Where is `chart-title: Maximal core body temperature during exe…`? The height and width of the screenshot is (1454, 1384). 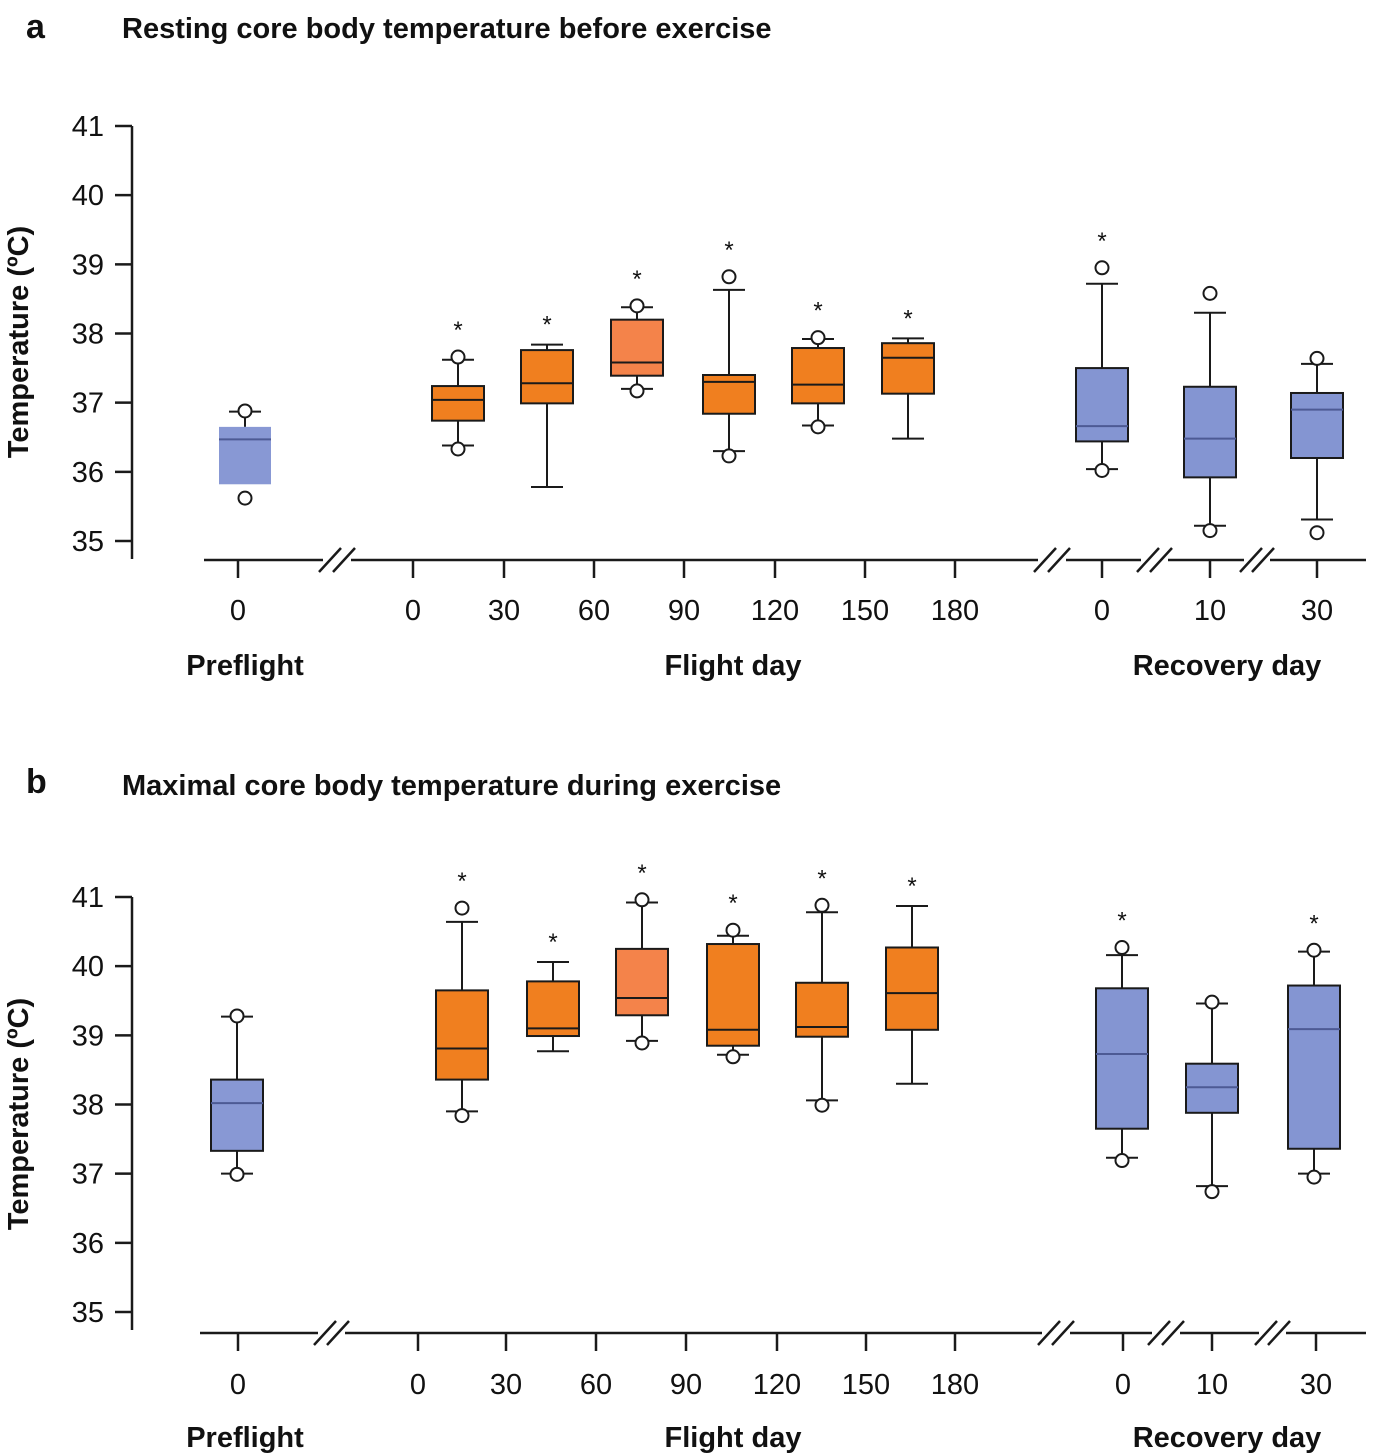
chart-title: Maximal core body temperature during exe… is located at coordinates (451, 786).